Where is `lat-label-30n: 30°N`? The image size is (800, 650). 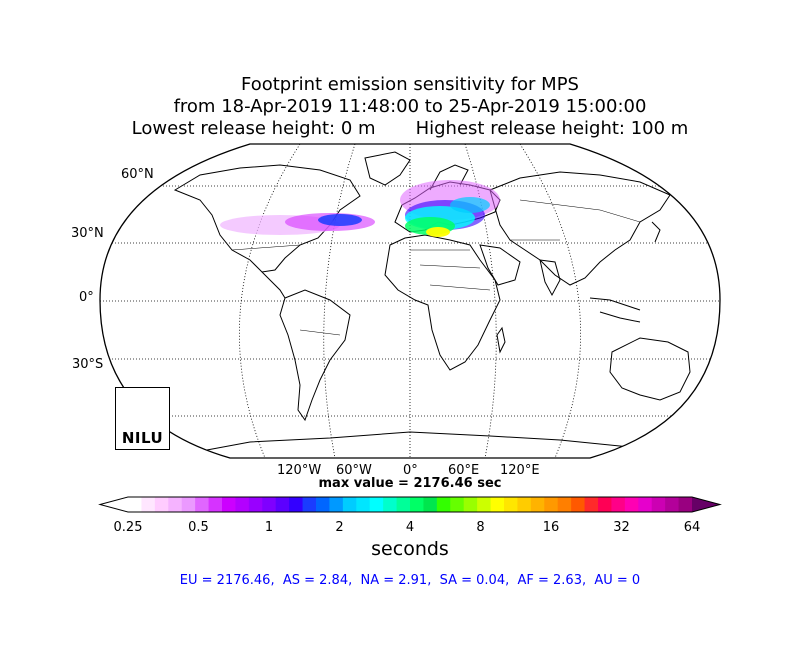 lat-label-30n: 30°N is located at coordinates (87, 233).